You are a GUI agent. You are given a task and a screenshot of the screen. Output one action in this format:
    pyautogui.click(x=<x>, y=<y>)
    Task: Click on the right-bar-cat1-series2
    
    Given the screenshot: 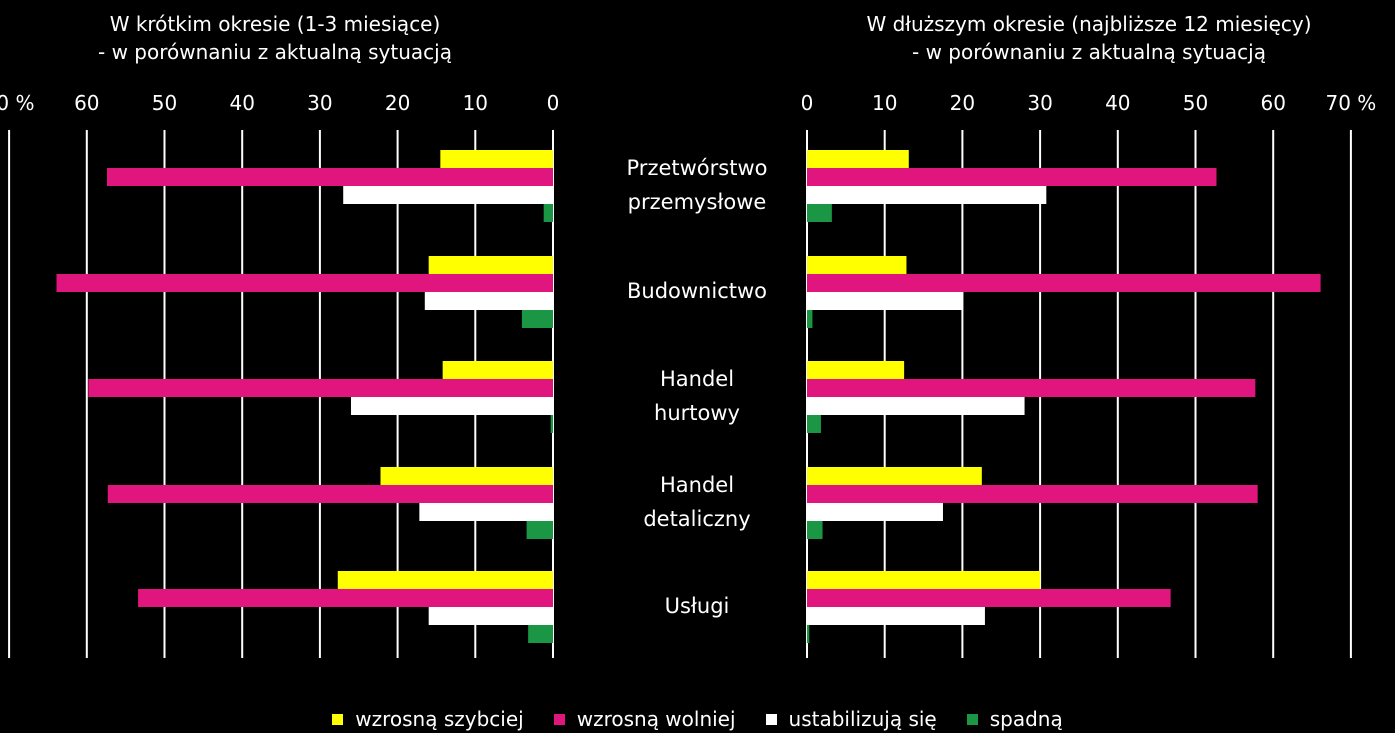 What is the action you would take?
    pyautogui.click(x=1012, y=177)
    